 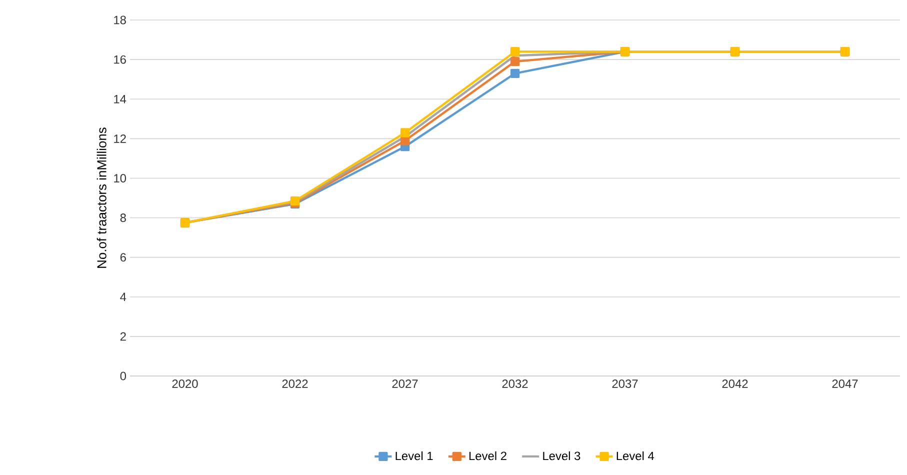 I want to click on x-tick-label: 2047, so click(x=845, y=384).